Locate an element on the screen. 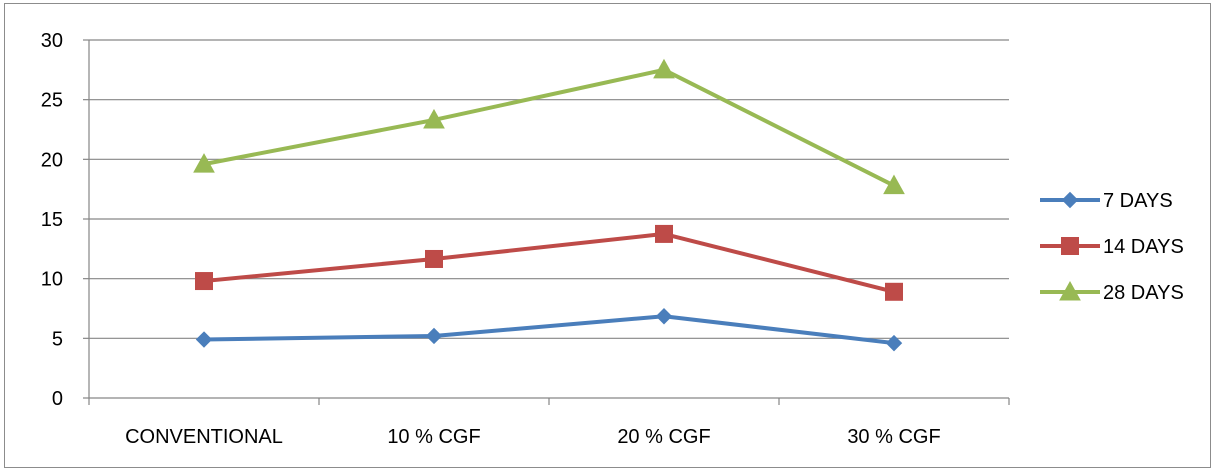 This screenshot has width=1217, height=472. legend-item-14-days: 14 DAYS is located at coordinates (1112, 247).